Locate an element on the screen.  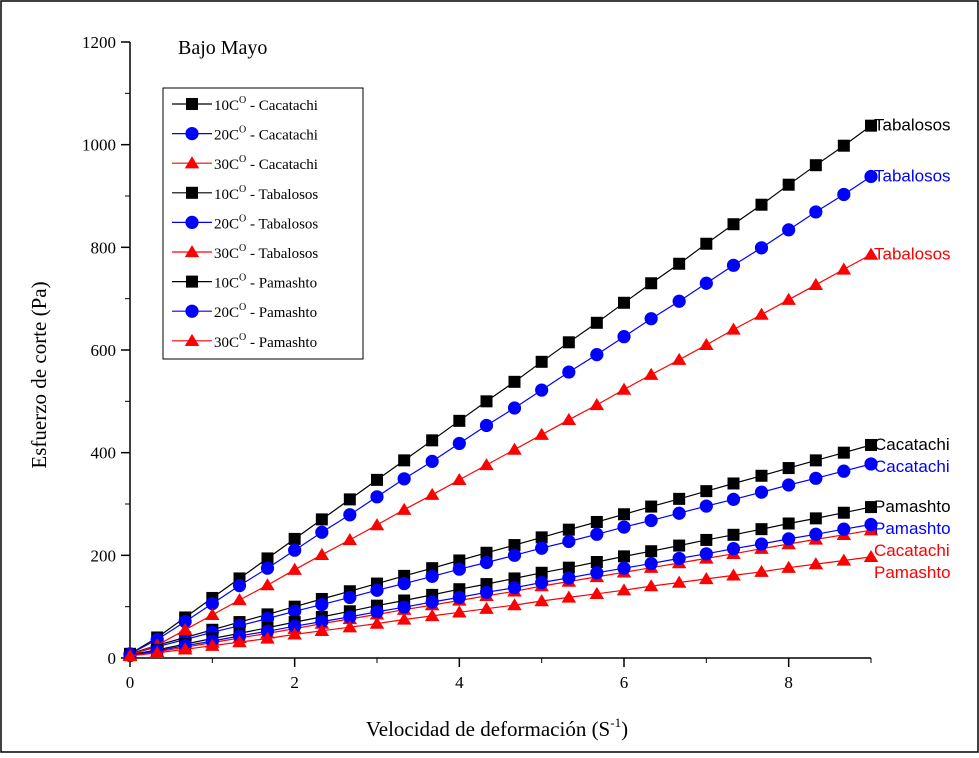
x-axis-label-main: Velocidad de deformación (S is located at coordinates (488, 729).